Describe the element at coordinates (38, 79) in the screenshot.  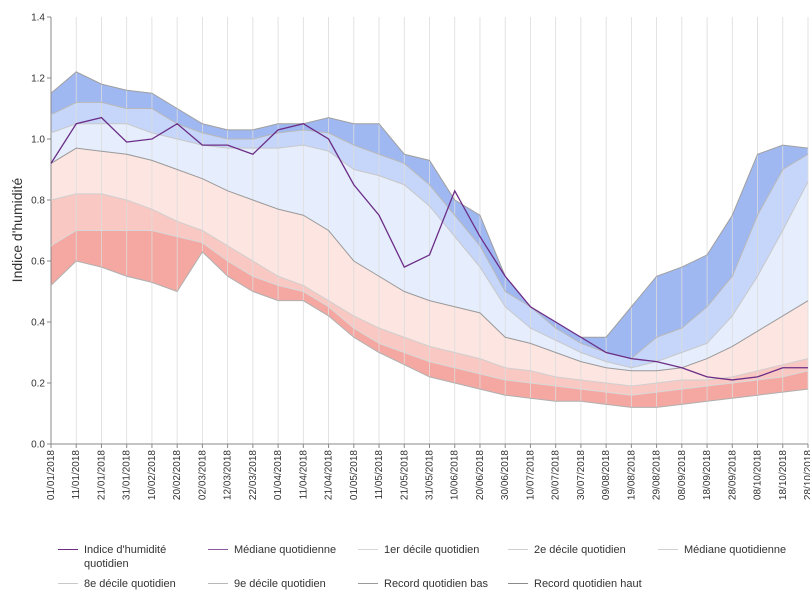
I see `y-tick-label: 1.2` at that location.